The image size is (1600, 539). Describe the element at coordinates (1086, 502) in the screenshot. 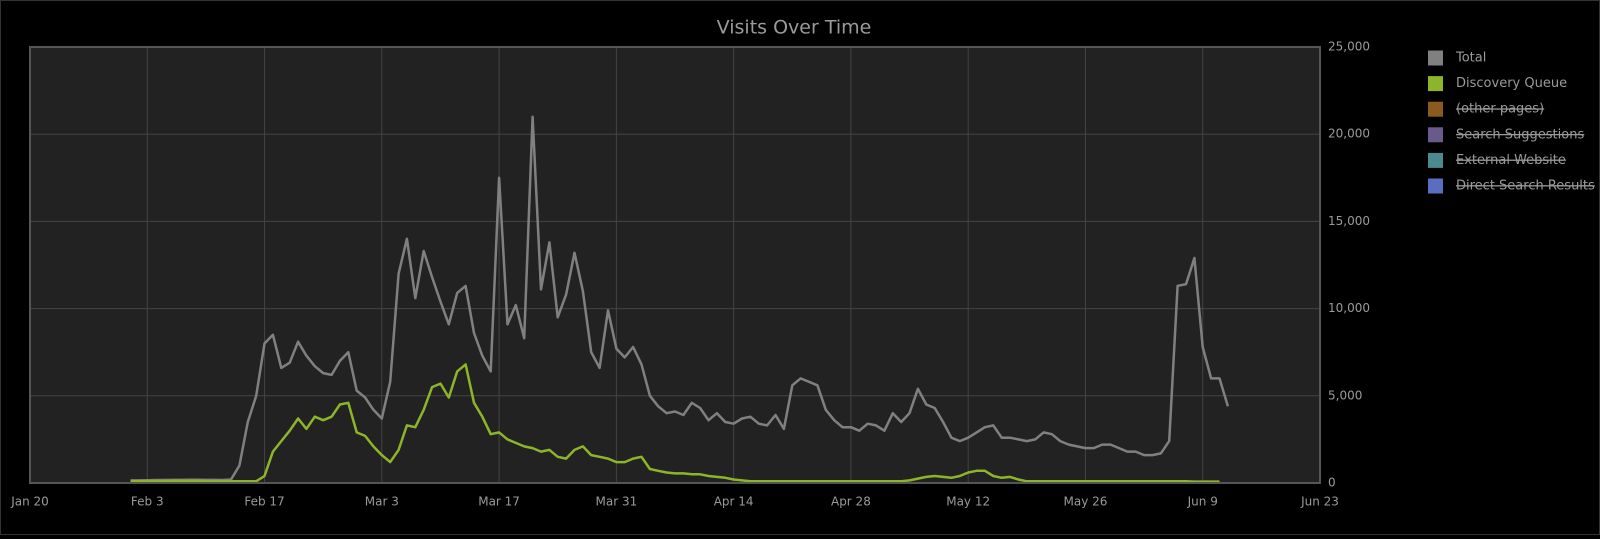

I see `x-tick-label: May 26` at that location.